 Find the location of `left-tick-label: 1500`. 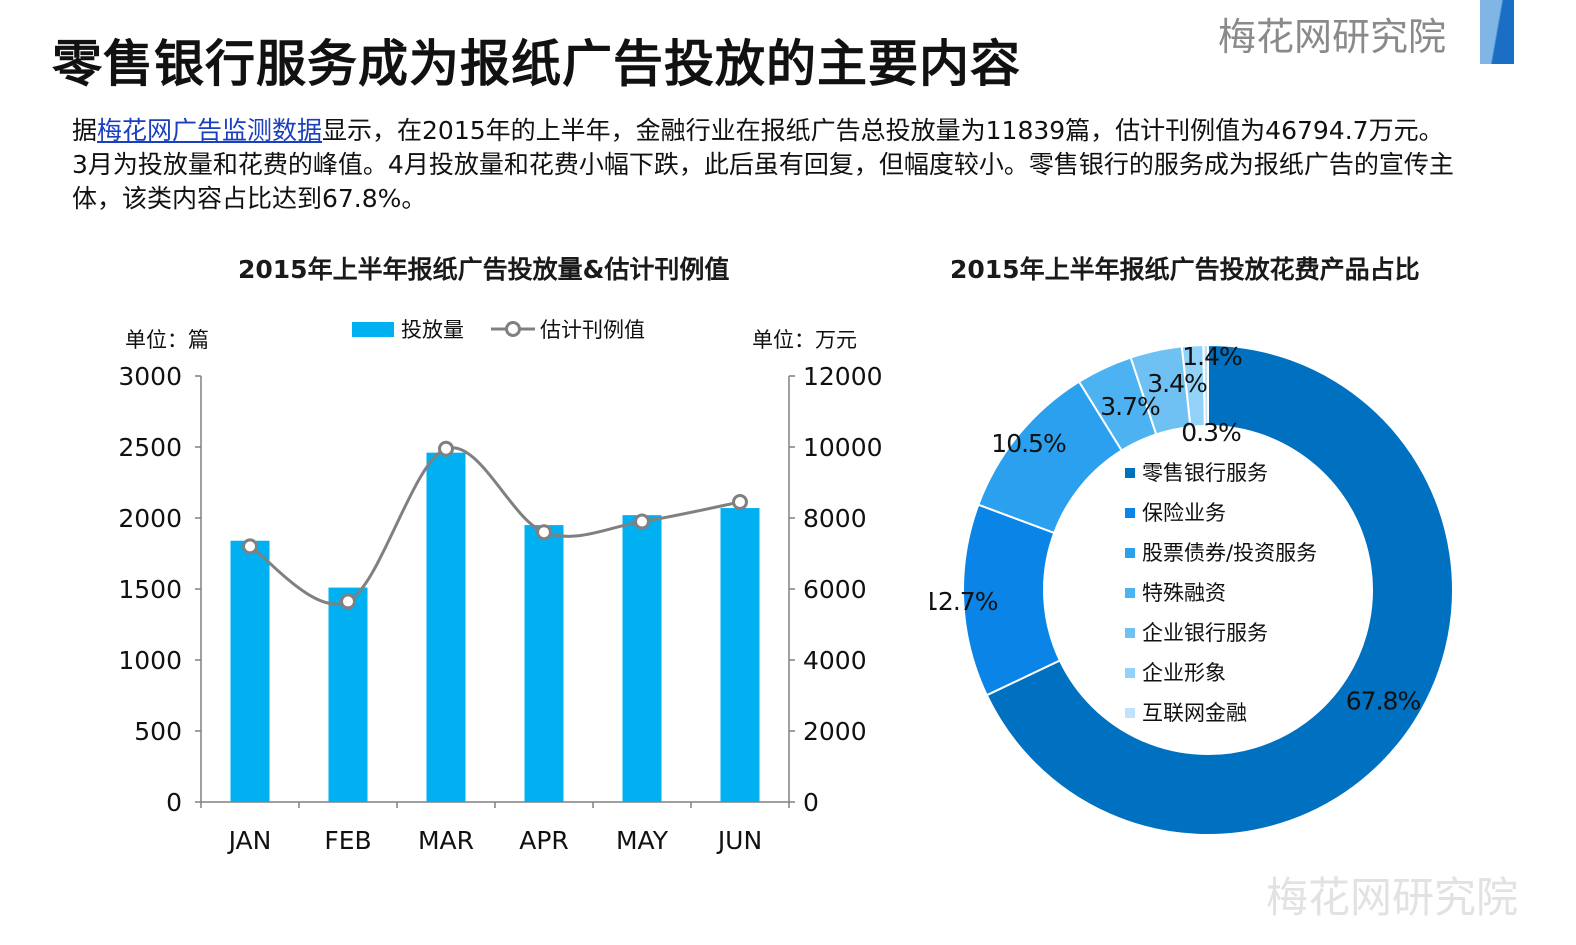

left-tick-label: 1500 is located at coordinates (150, 589).